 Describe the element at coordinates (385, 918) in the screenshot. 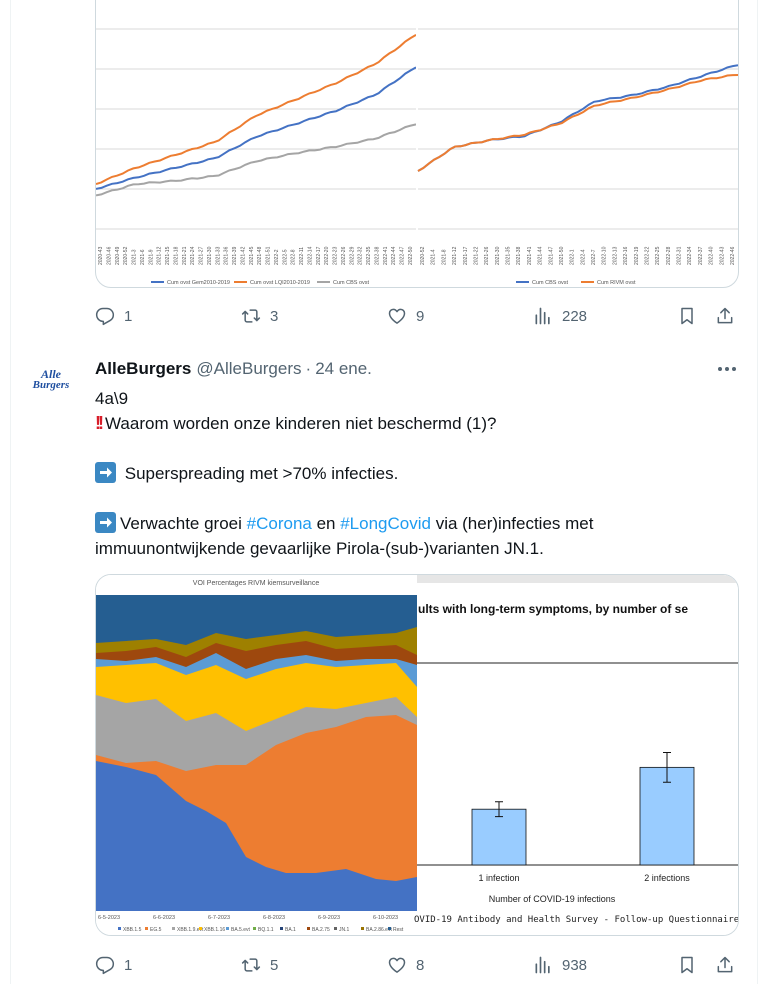

I see `variant-x-label: 6-10-2023` at that location.